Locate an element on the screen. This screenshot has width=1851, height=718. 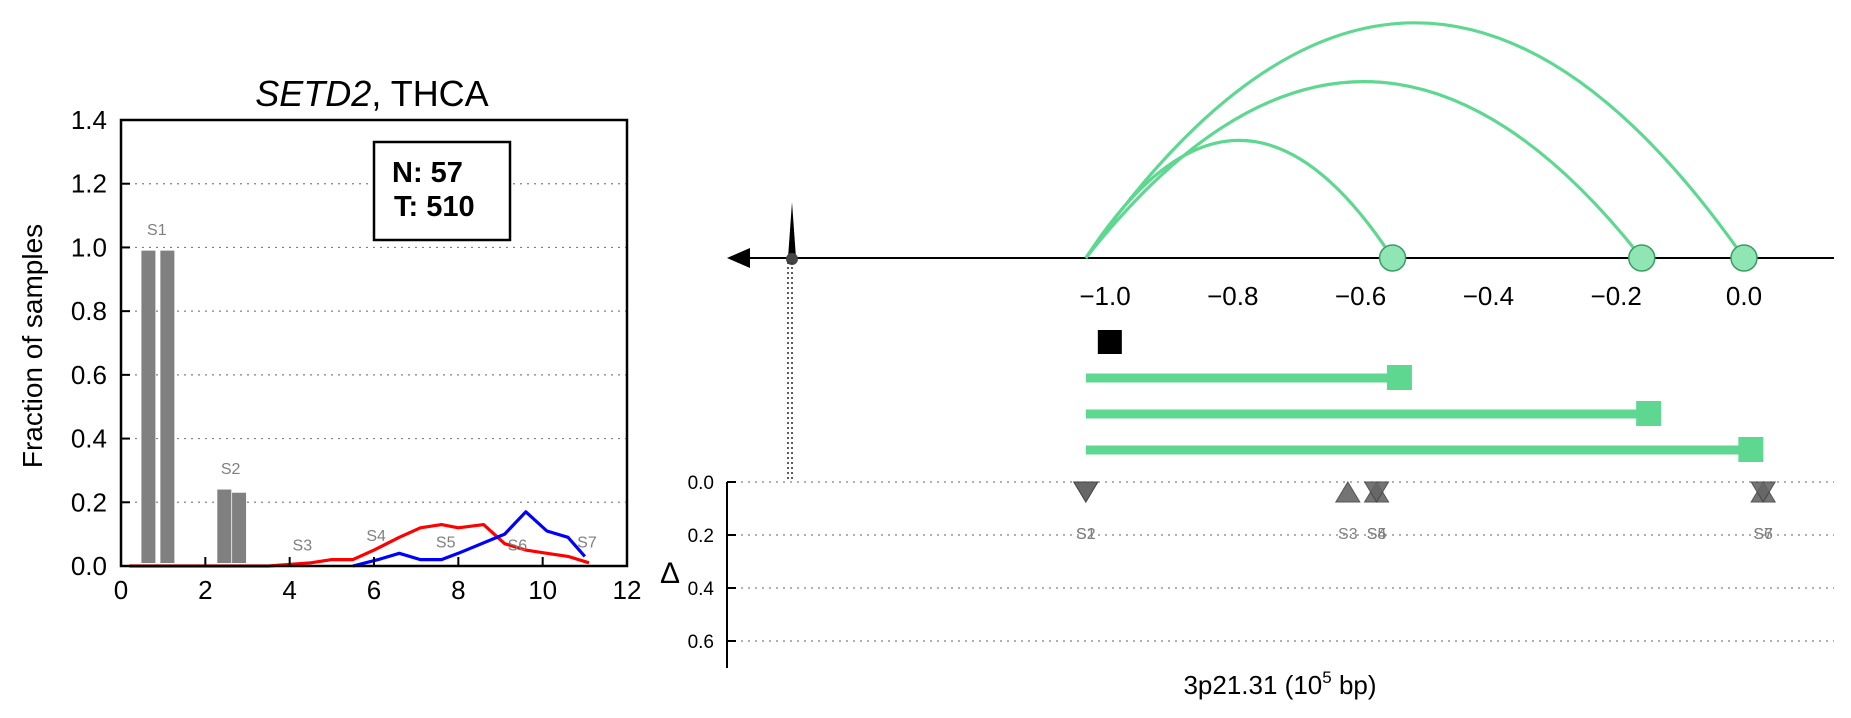
legend-box: N: 57 T: 510 is located at coordinates (442, 191).